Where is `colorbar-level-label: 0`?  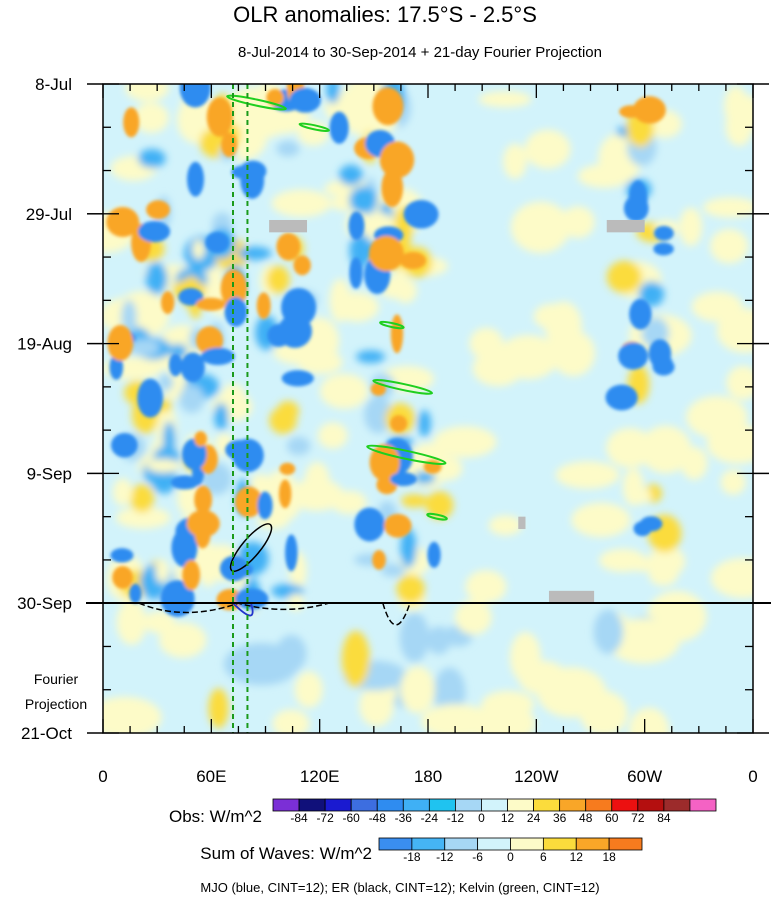
colorbar-level-label: 0 is located at coordinates (510, 857).